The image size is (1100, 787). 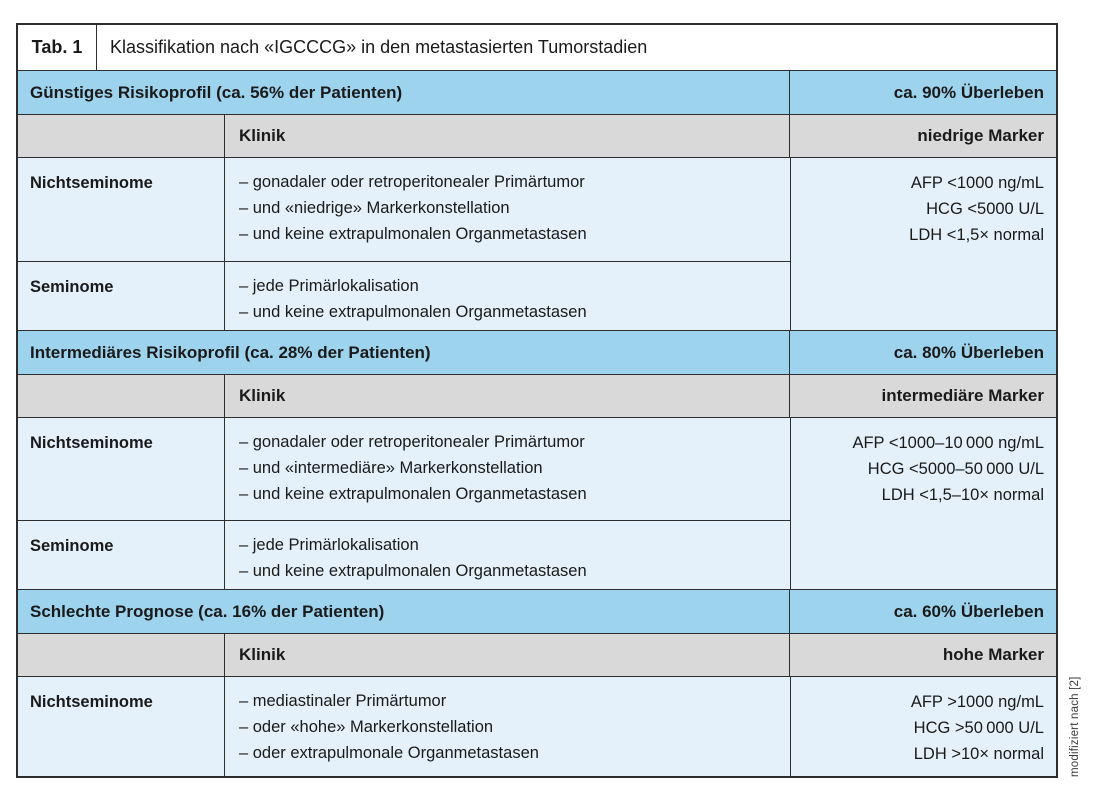 What do you see at coordinates (366, 727) in the screenshot?
I see `clinic-item: – oder «hohe» Markerkonstellation` at bounding box center [366, 727].